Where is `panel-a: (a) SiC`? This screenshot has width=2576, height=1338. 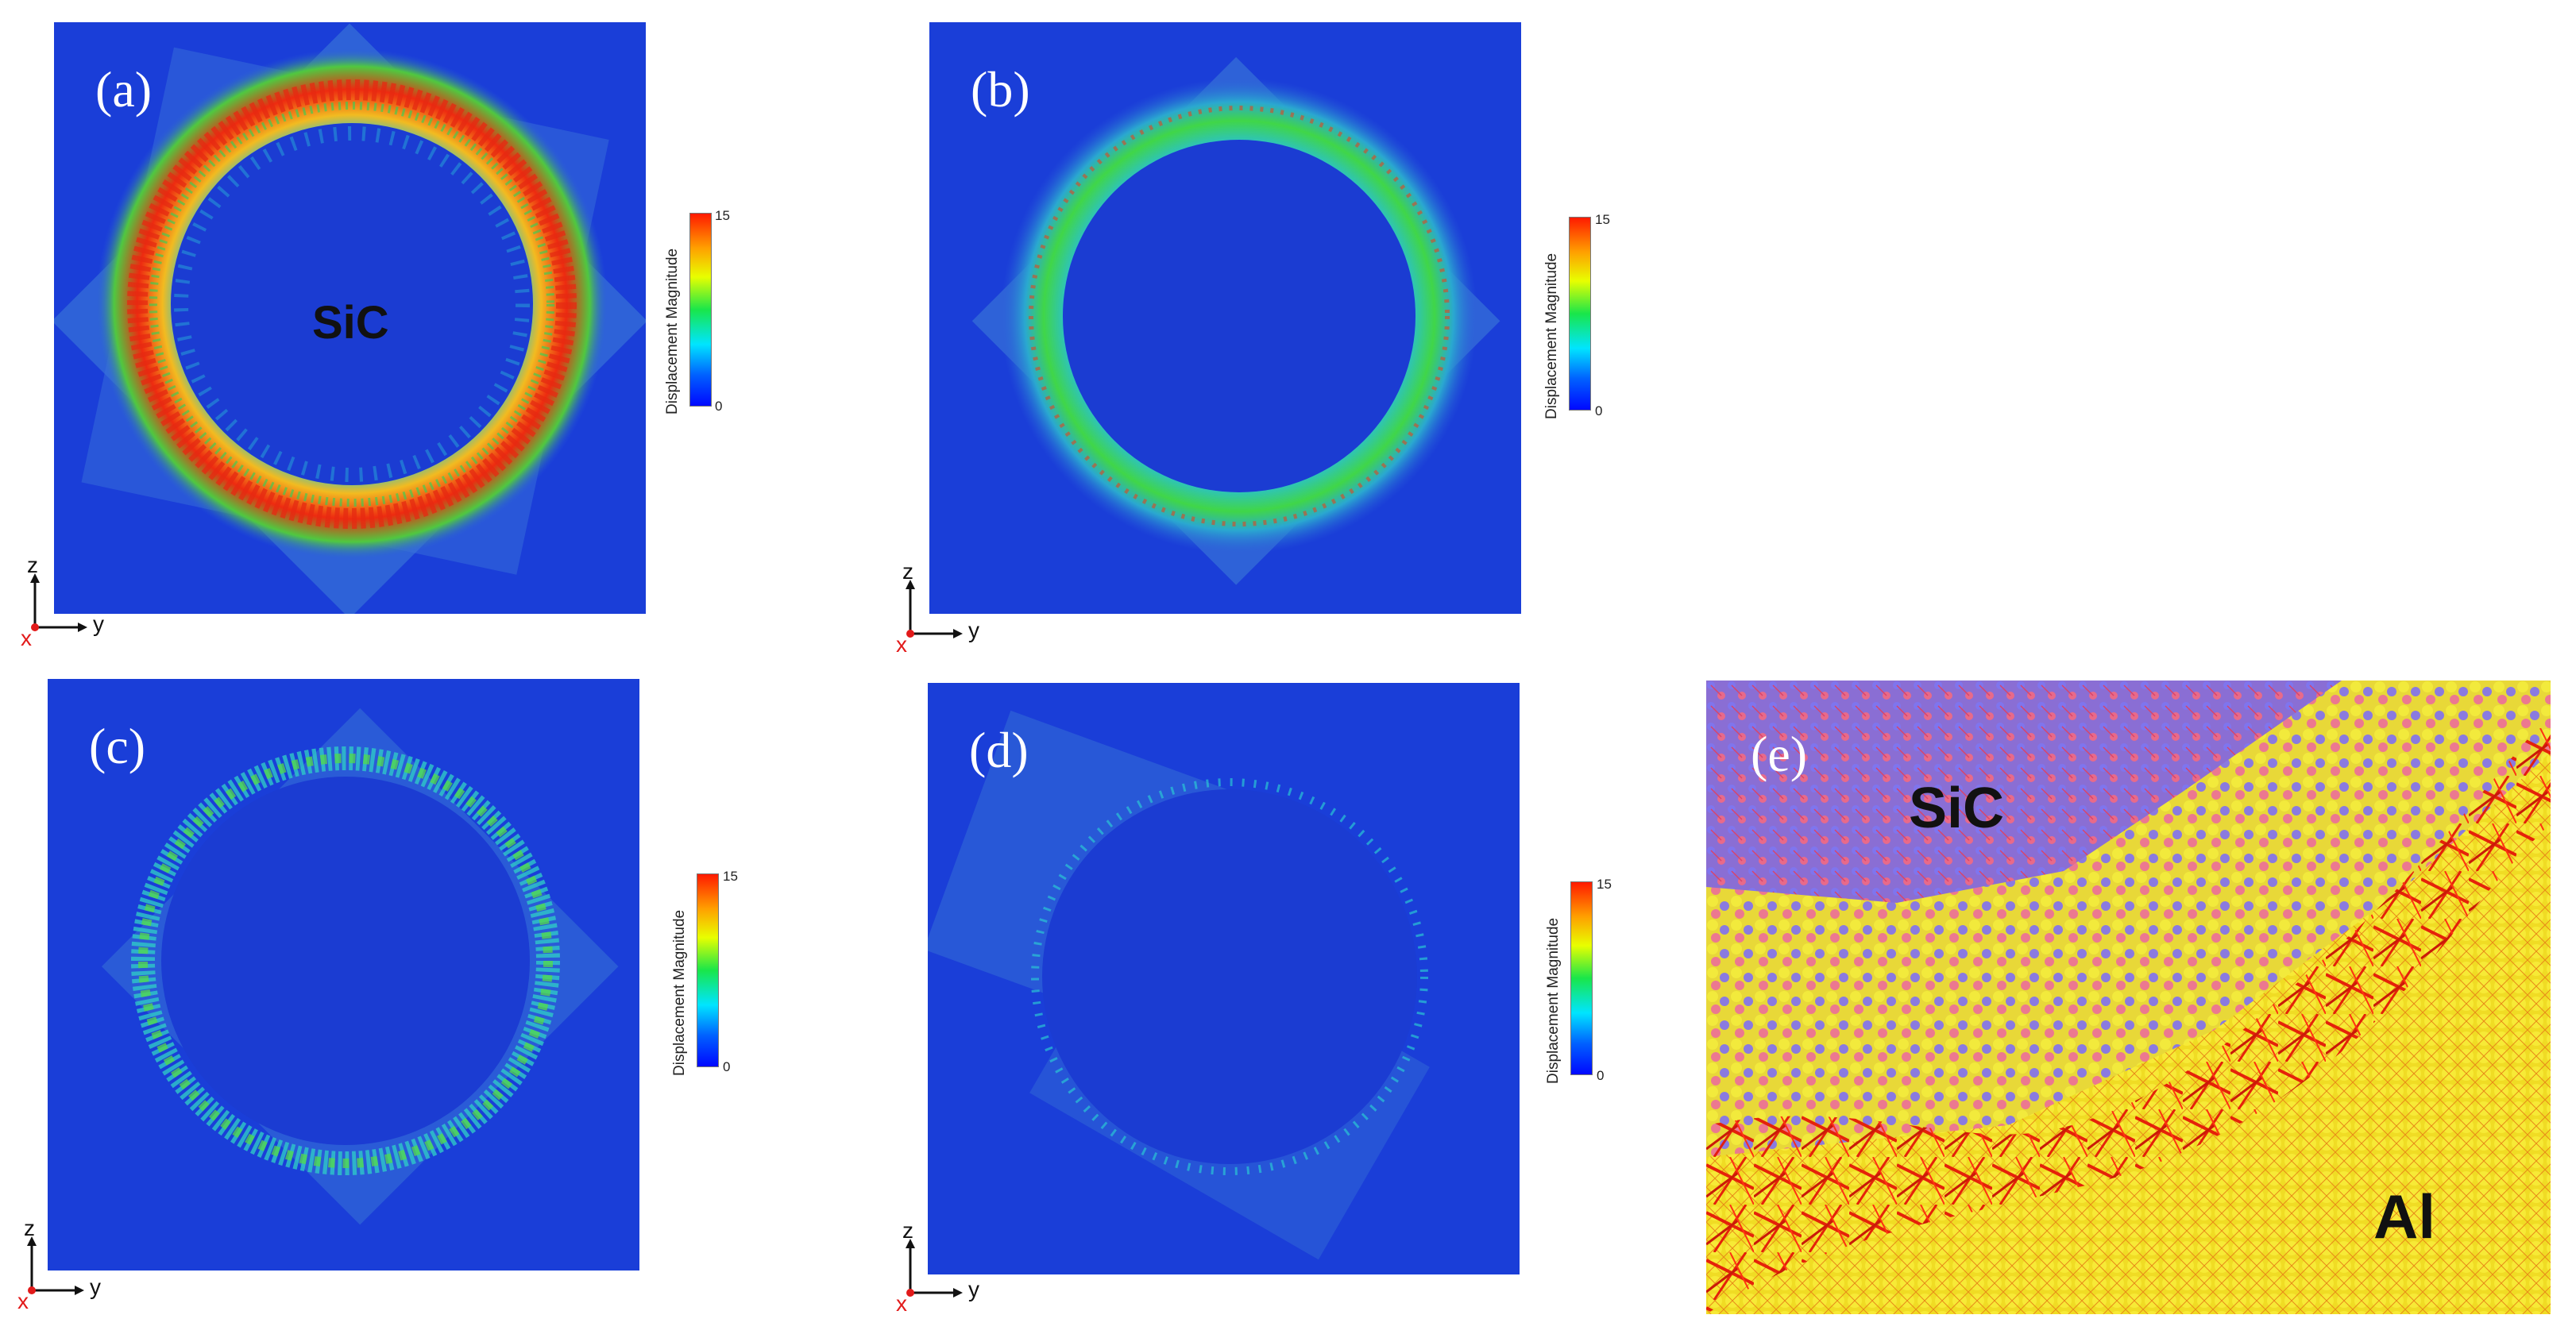 panel-a: (a) SiC is located at coordinates (350, 318).